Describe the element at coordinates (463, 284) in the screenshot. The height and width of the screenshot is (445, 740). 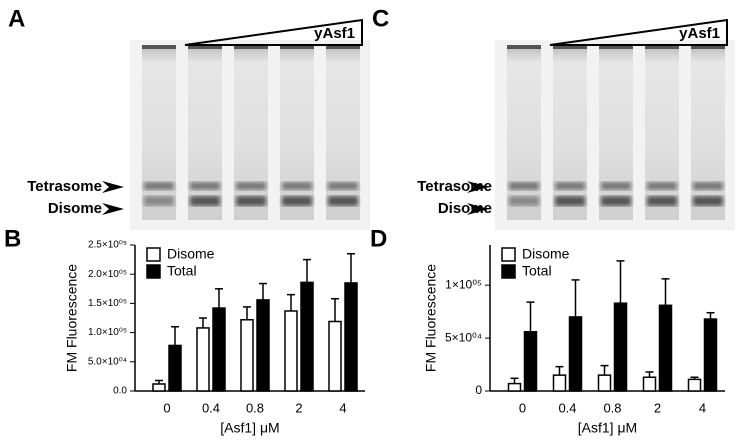
I see `y-tick-label: 1×10⁰⁵` at that location.